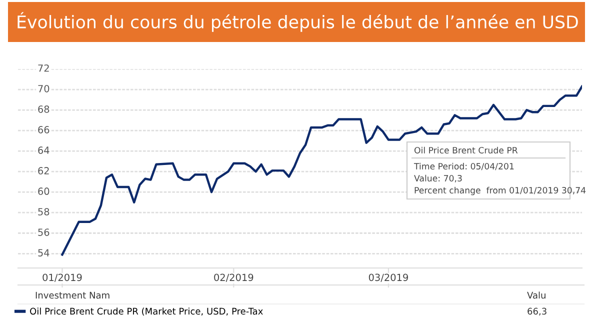 This screenshot has width=600, height=321. Describe the element at coordinates (44, 109) in the screenshot. I see `y-tick-label: 68` at that location.